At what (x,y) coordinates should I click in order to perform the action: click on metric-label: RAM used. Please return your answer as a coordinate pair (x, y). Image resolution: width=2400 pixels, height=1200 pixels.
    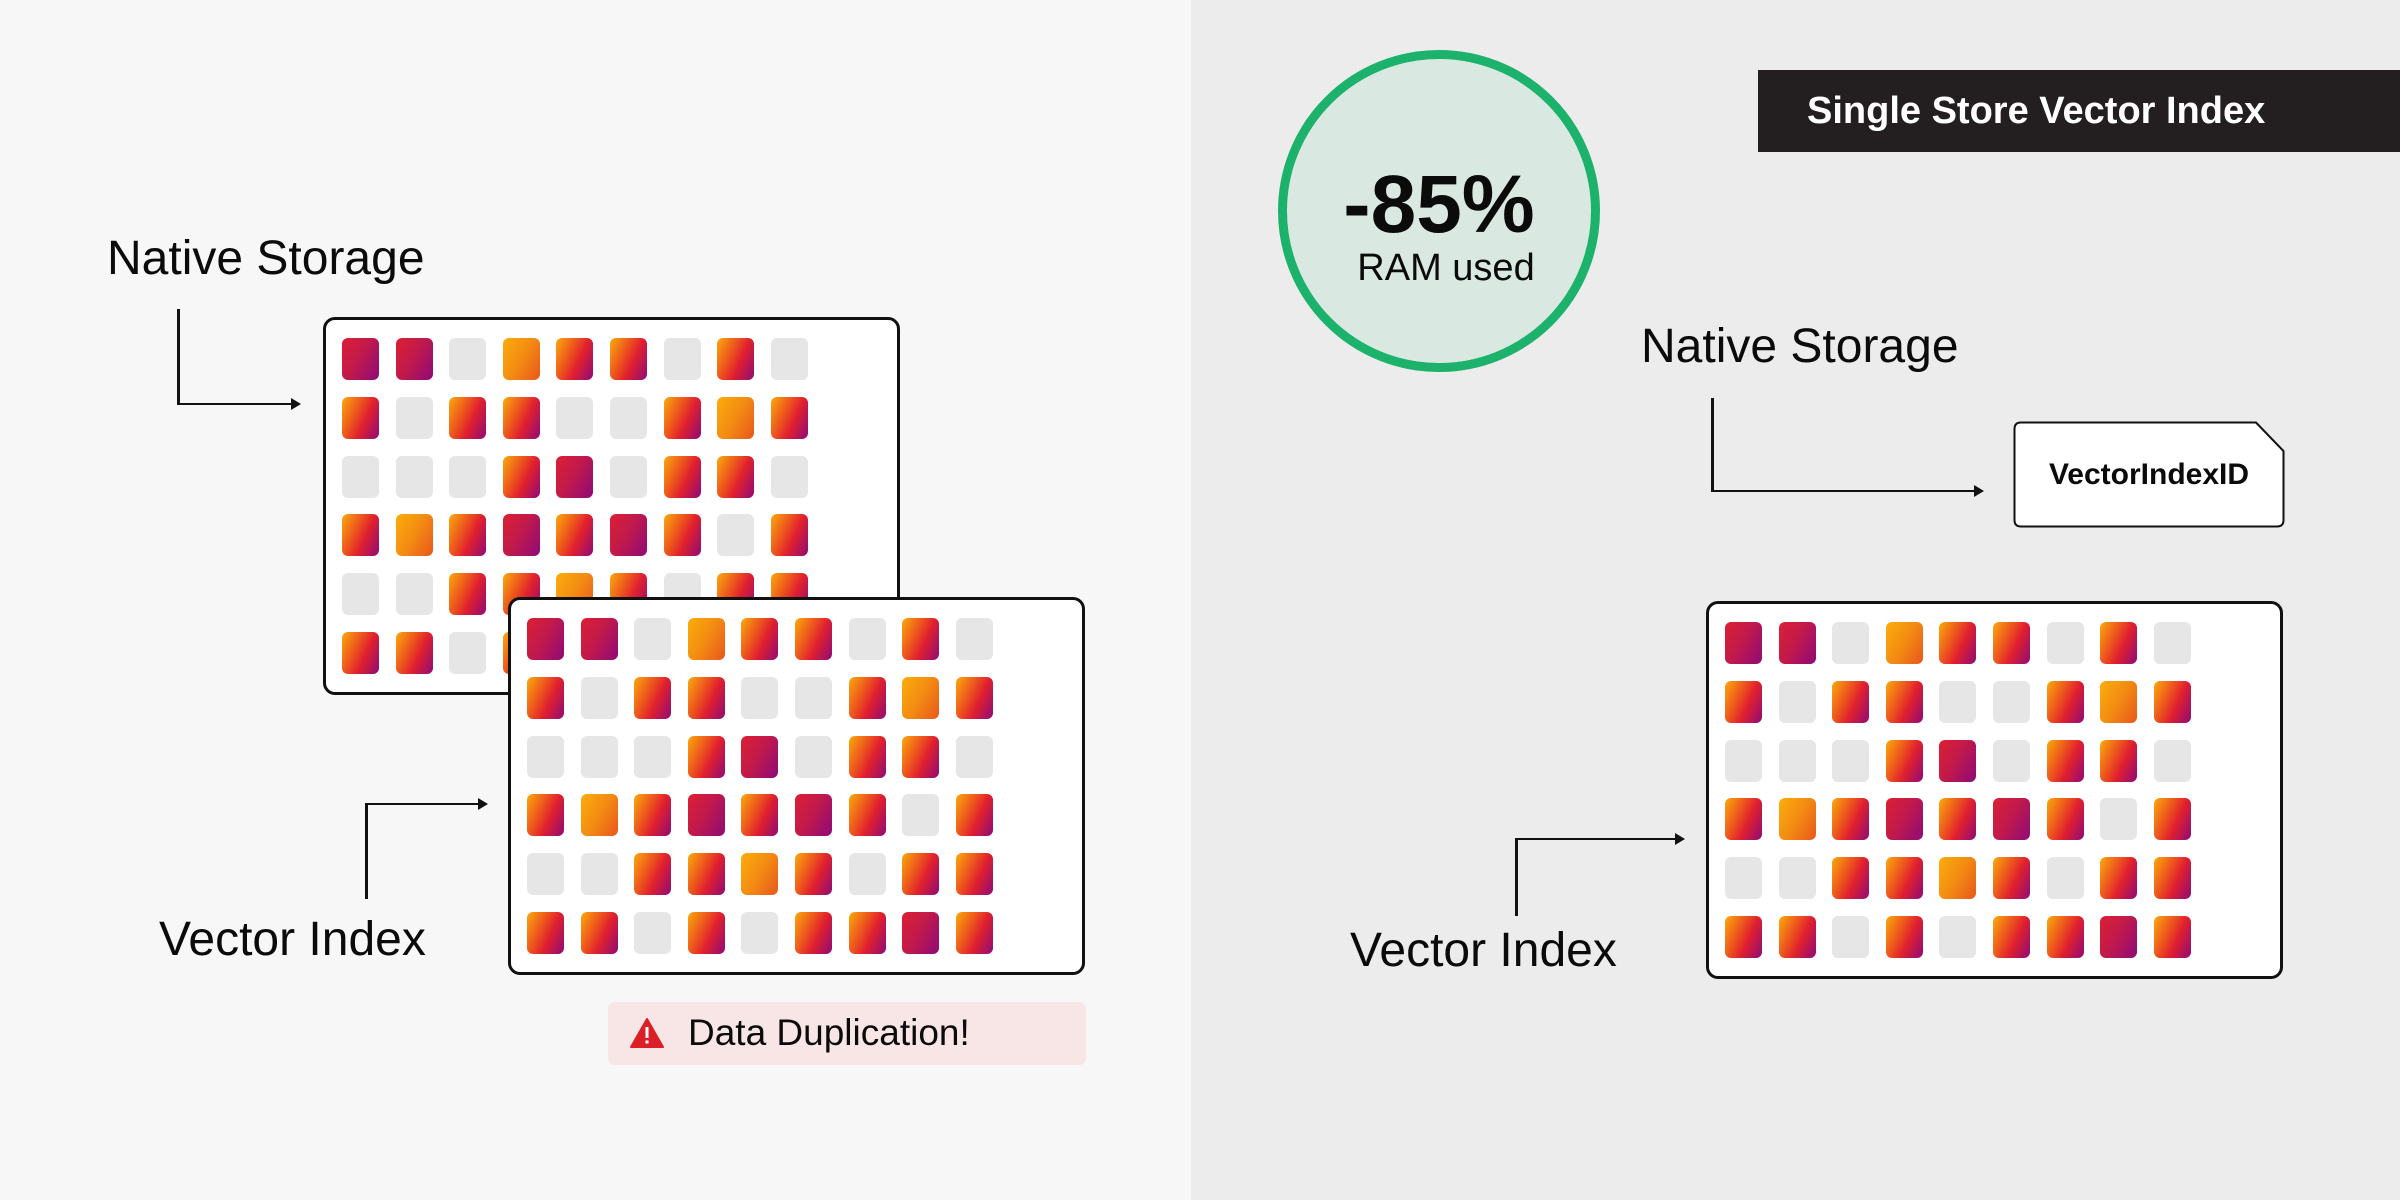
    Looking at the image, I should click on (1446, 268).